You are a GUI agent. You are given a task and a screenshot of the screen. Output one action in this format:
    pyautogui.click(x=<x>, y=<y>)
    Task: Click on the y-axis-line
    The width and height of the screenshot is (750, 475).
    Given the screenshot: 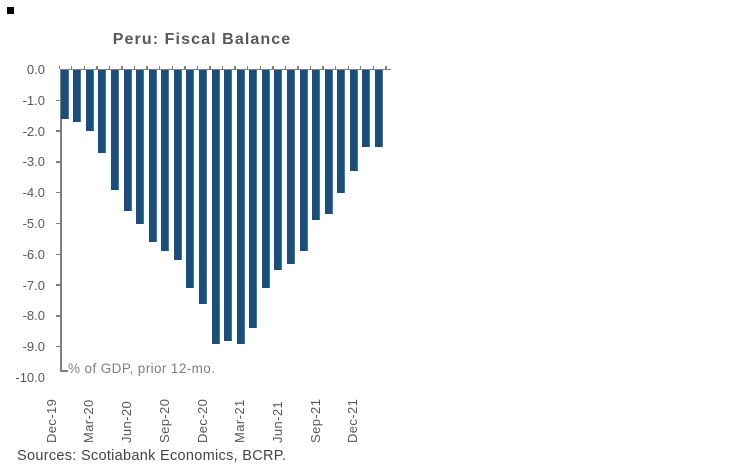 What is the action you would take?
    pyautogui.click(x=61, y=220)
    